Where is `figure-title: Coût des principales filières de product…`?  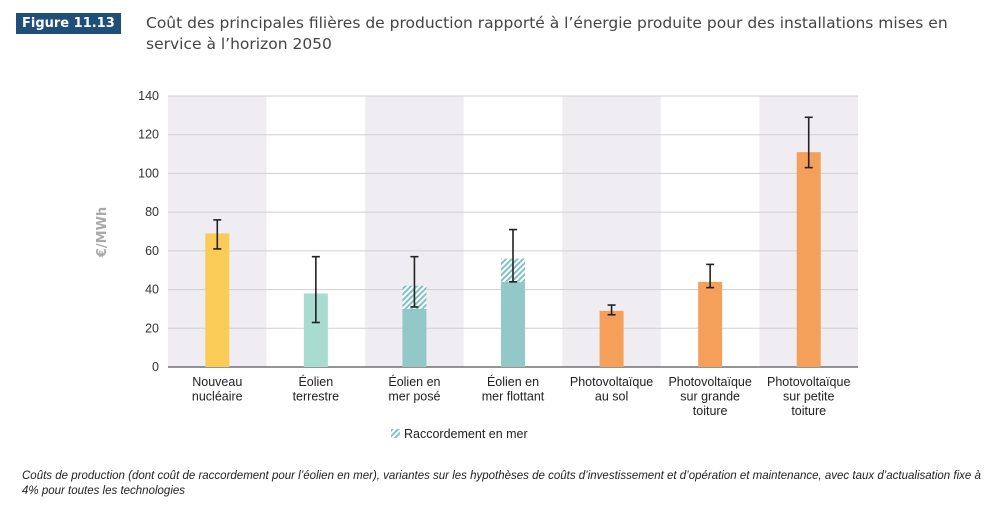 figure-title: Coût des principales filières de product… is located at coordinates (547, 33).